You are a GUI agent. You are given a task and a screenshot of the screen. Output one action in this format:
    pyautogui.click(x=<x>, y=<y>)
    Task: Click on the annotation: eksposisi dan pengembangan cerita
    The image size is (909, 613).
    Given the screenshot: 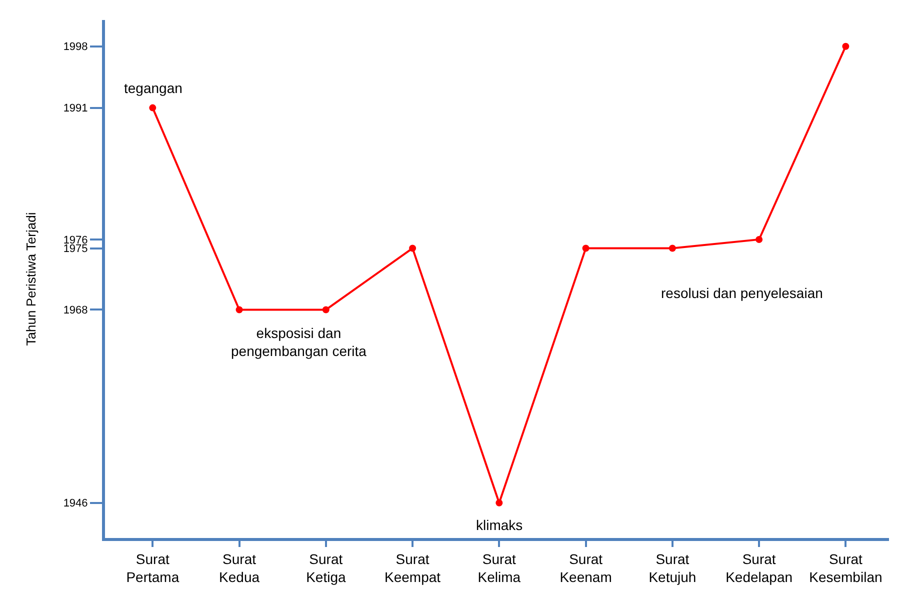 What is the action you would take?
    pyautogui.click(x=299, y=342)
    